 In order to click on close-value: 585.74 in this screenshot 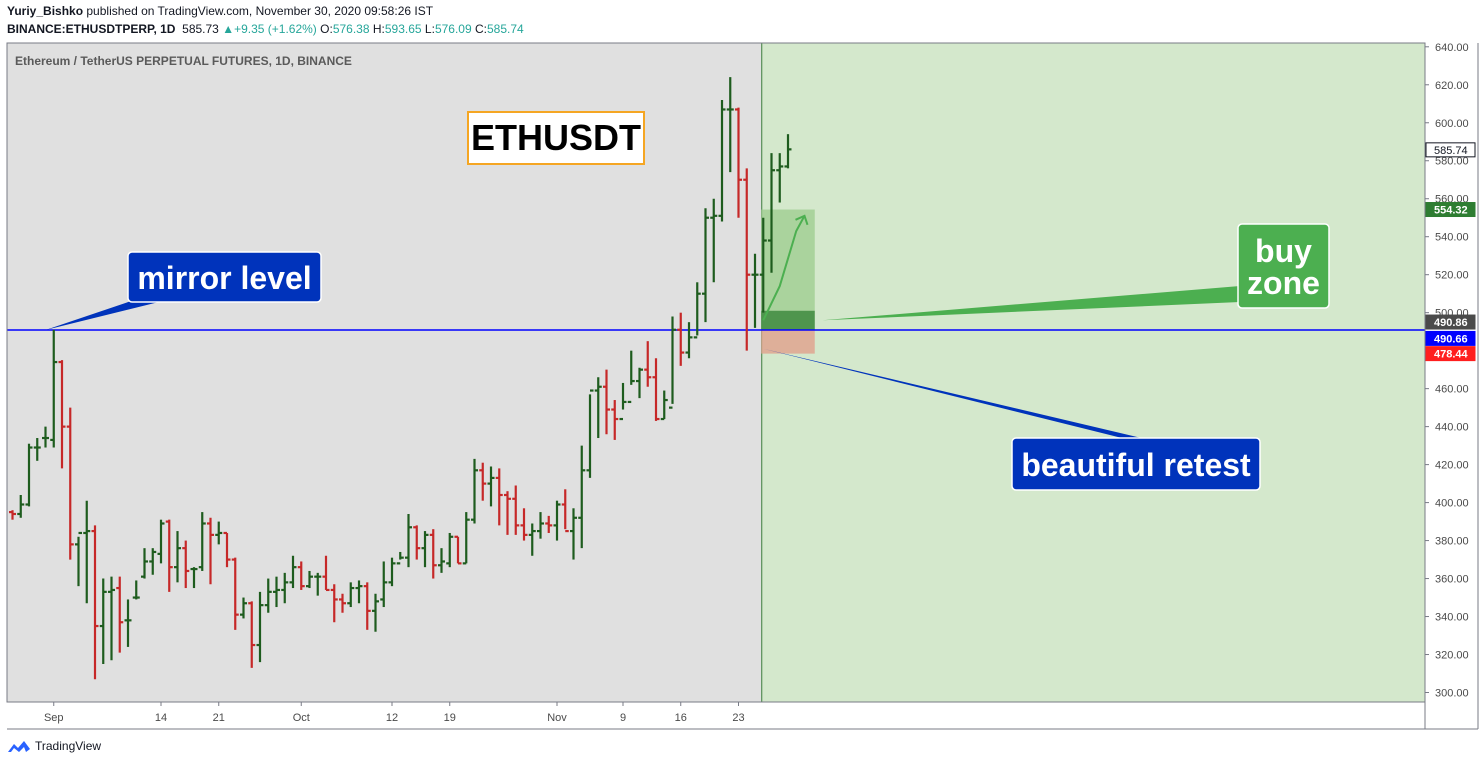, I will do `click(505, 29)`.